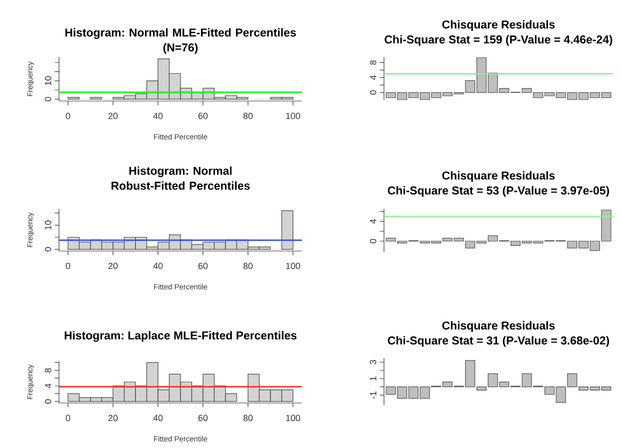  What do you see at coordinates (499, 341) in the screenshot?
I see `chart-subtitle: Chi-Square Stat = 31 (P-Value = 3.68e-02)` at bounding box center [499, 341].